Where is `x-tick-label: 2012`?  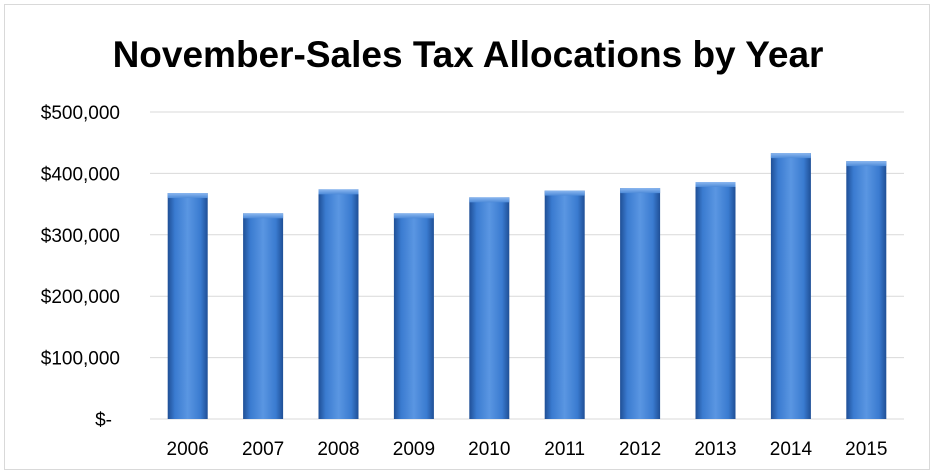
x-tick-label: 2012 is located at coordinates (640, 449).